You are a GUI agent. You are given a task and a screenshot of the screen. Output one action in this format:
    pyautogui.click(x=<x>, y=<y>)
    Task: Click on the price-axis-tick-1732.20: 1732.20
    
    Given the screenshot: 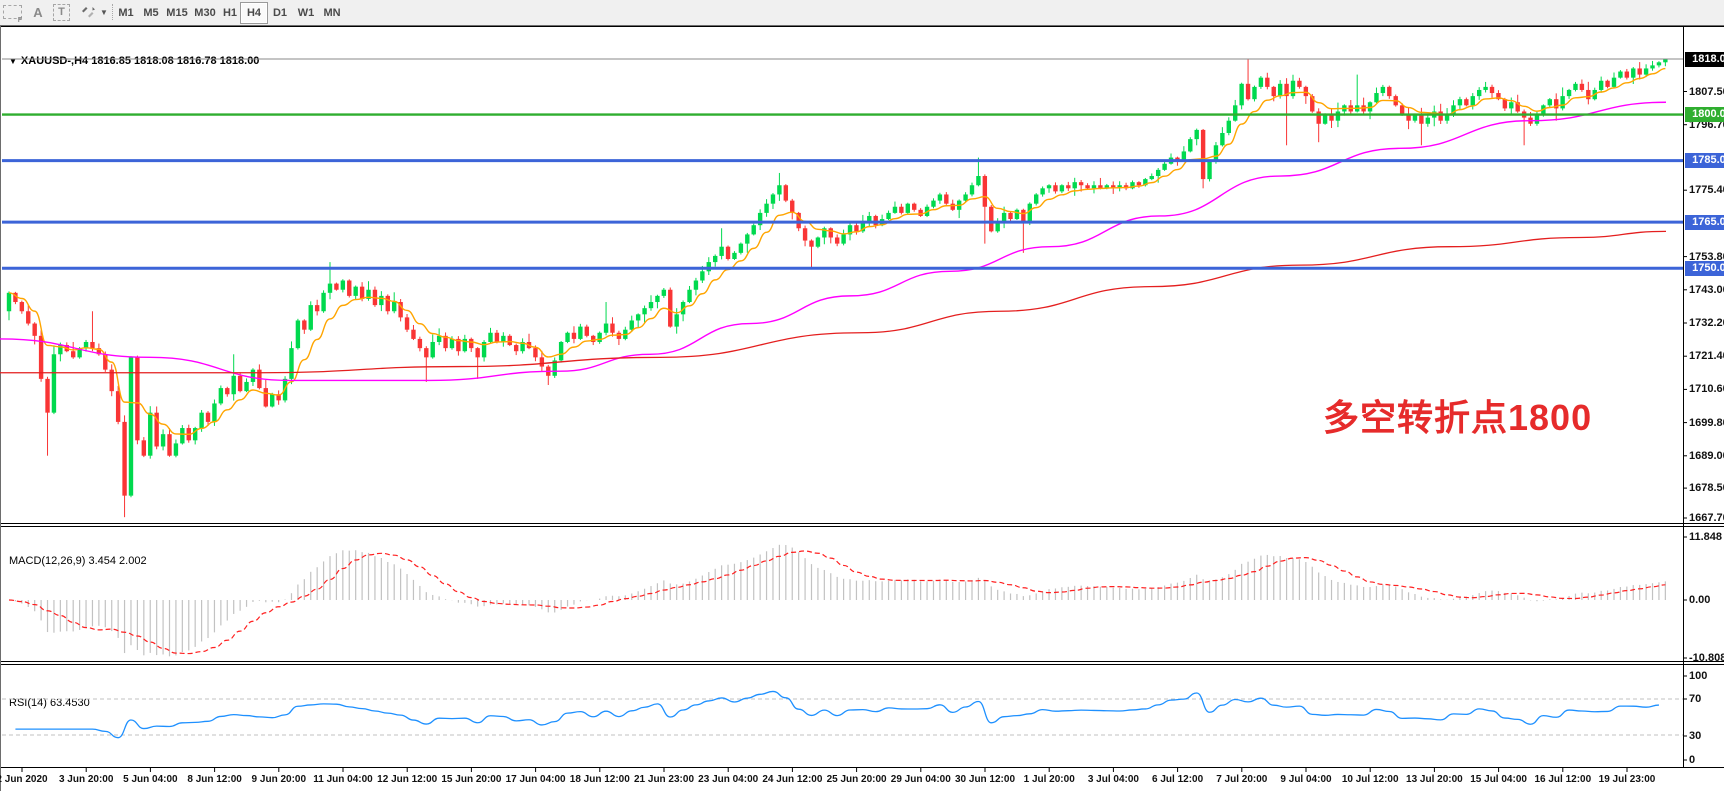 What is the action you would take?
    pyautogui.click(x=1706, y=323)
    